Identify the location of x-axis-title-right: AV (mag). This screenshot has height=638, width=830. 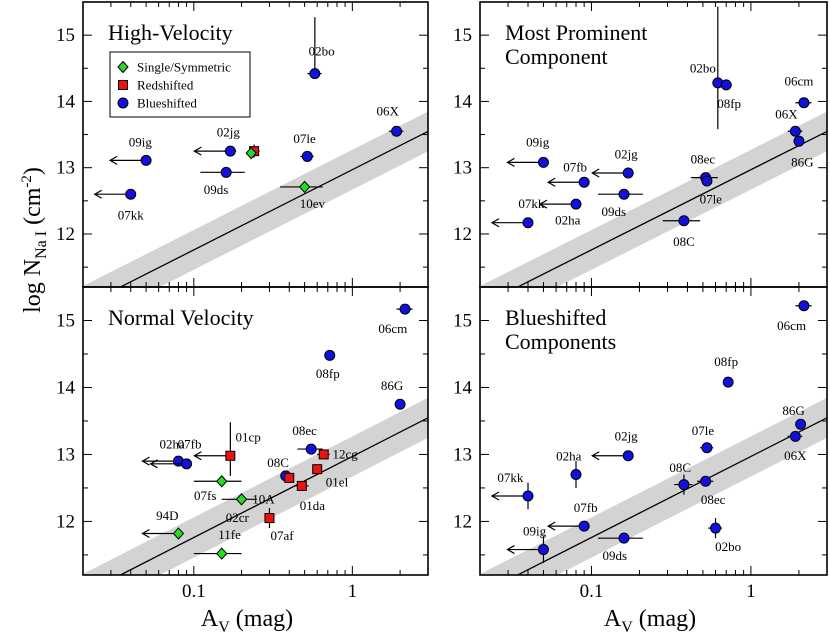
(650, 621).